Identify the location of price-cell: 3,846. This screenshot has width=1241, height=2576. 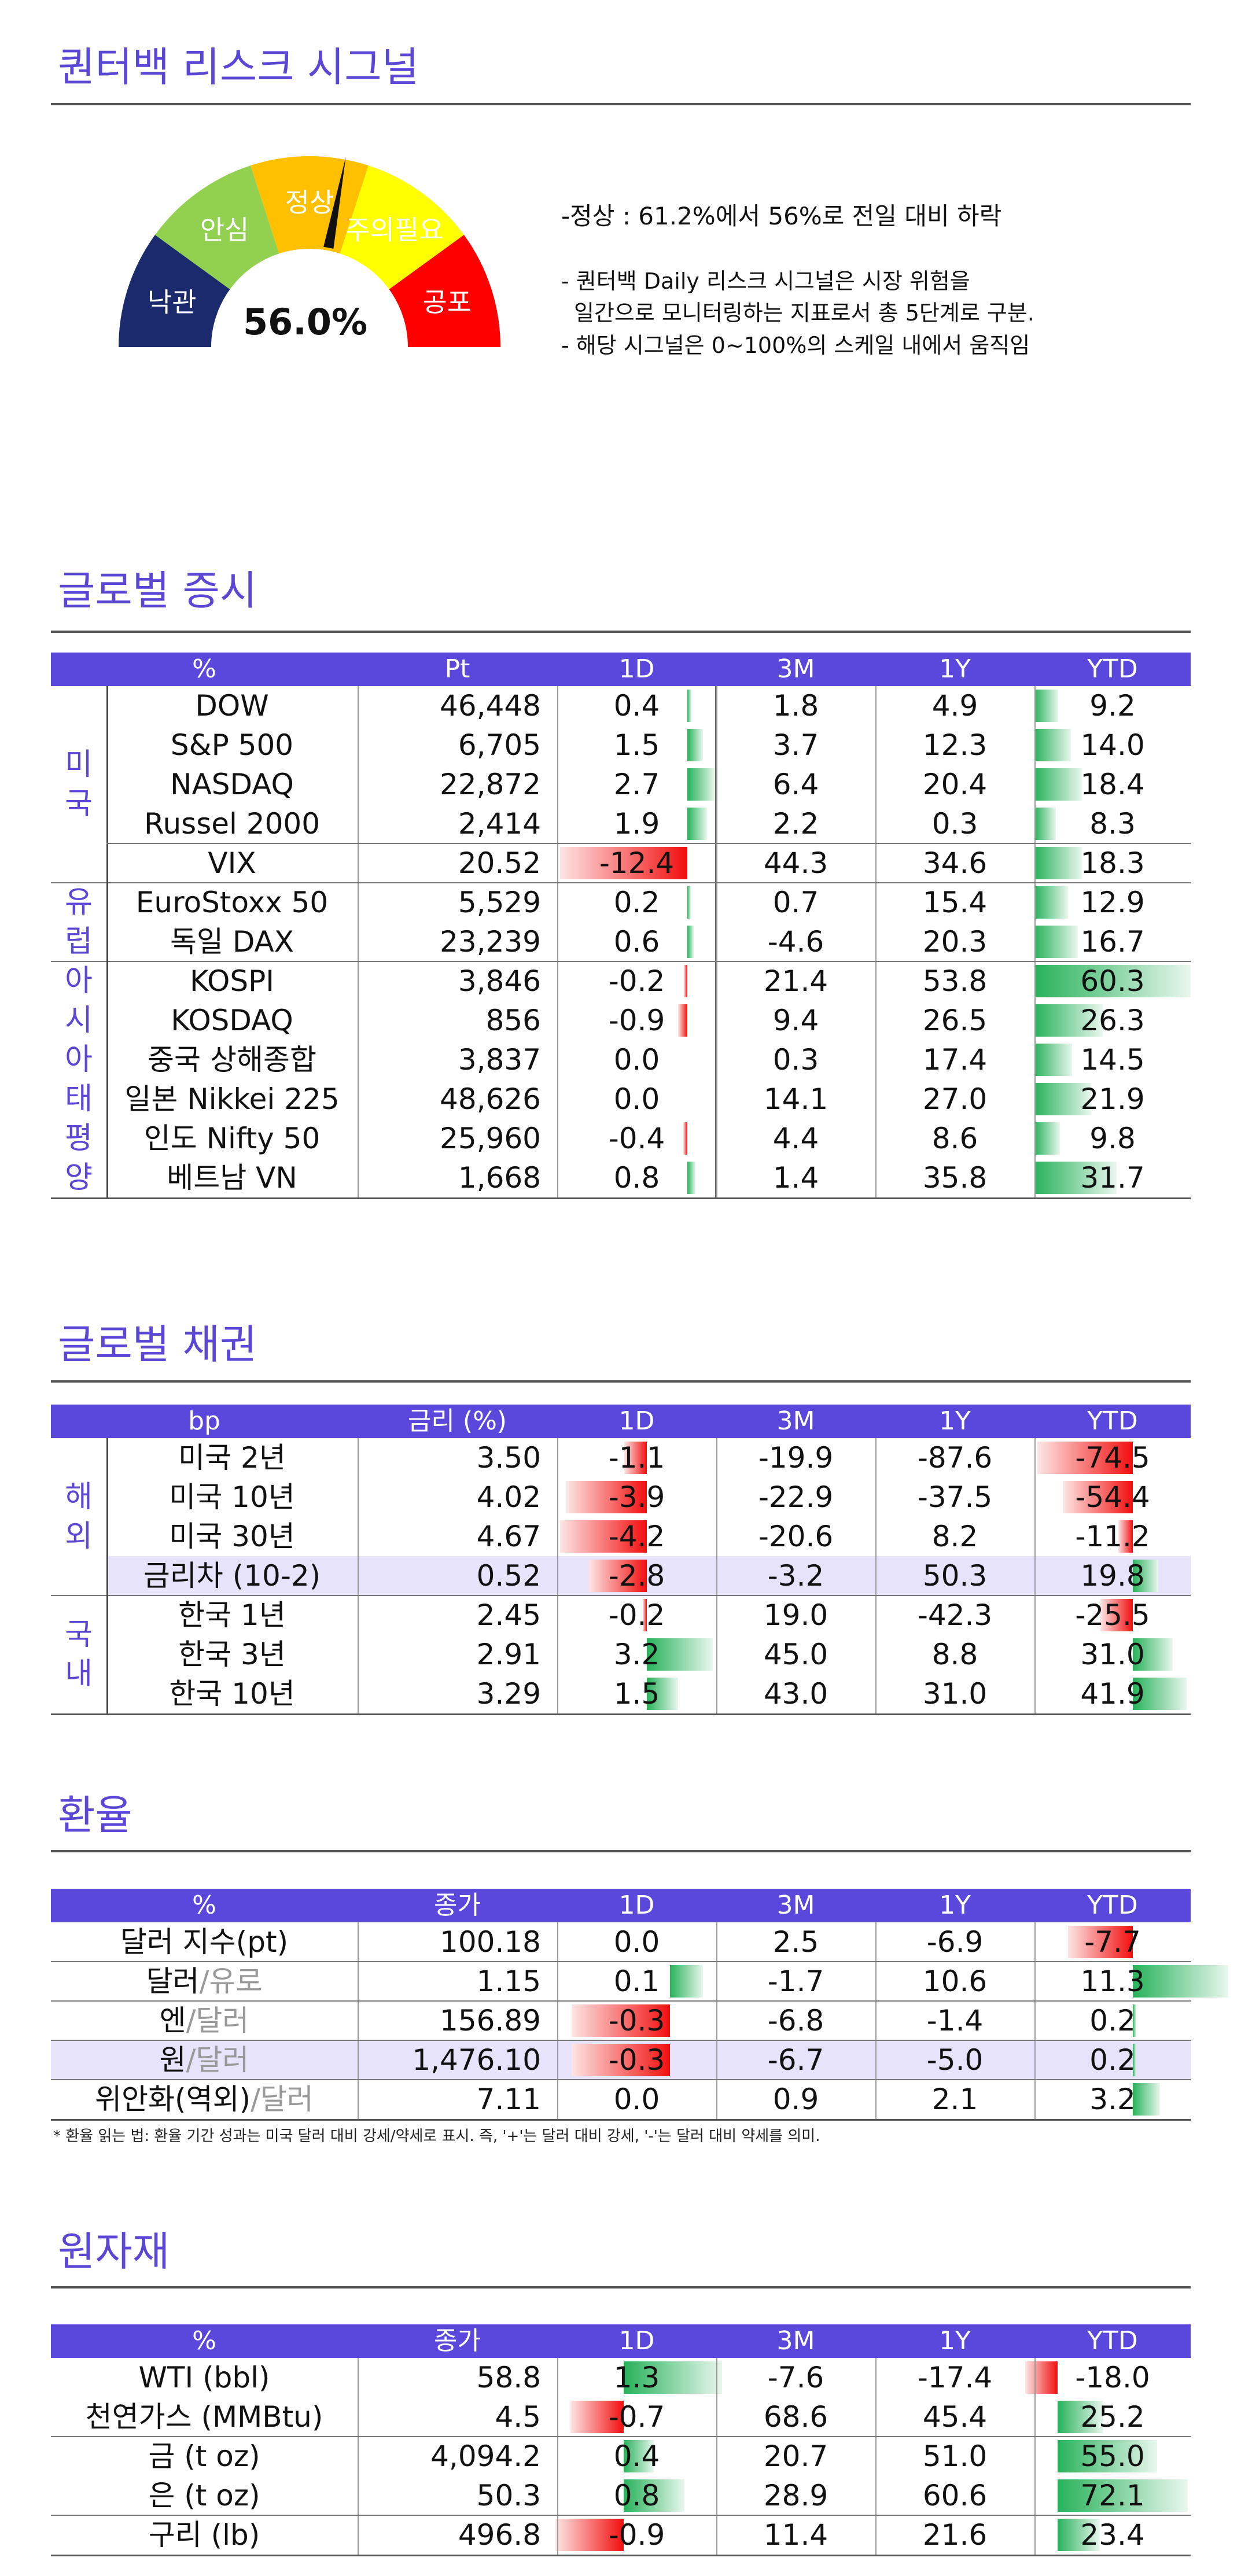
(499, 981).